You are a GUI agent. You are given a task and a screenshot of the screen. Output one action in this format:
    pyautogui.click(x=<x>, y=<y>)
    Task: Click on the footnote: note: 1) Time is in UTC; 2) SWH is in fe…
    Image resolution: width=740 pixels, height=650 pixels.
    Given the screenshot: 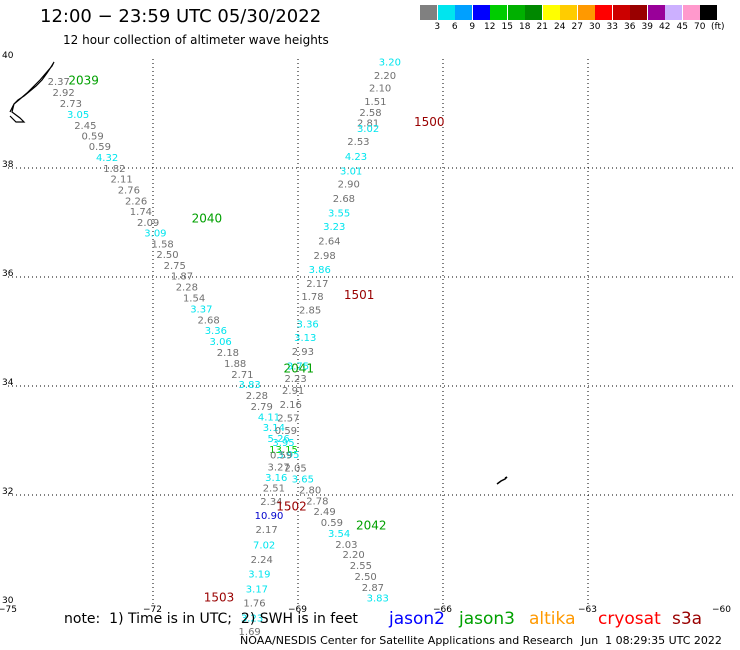 What is the action you would take?
    pyautogui.click(x=211, y=619)
    